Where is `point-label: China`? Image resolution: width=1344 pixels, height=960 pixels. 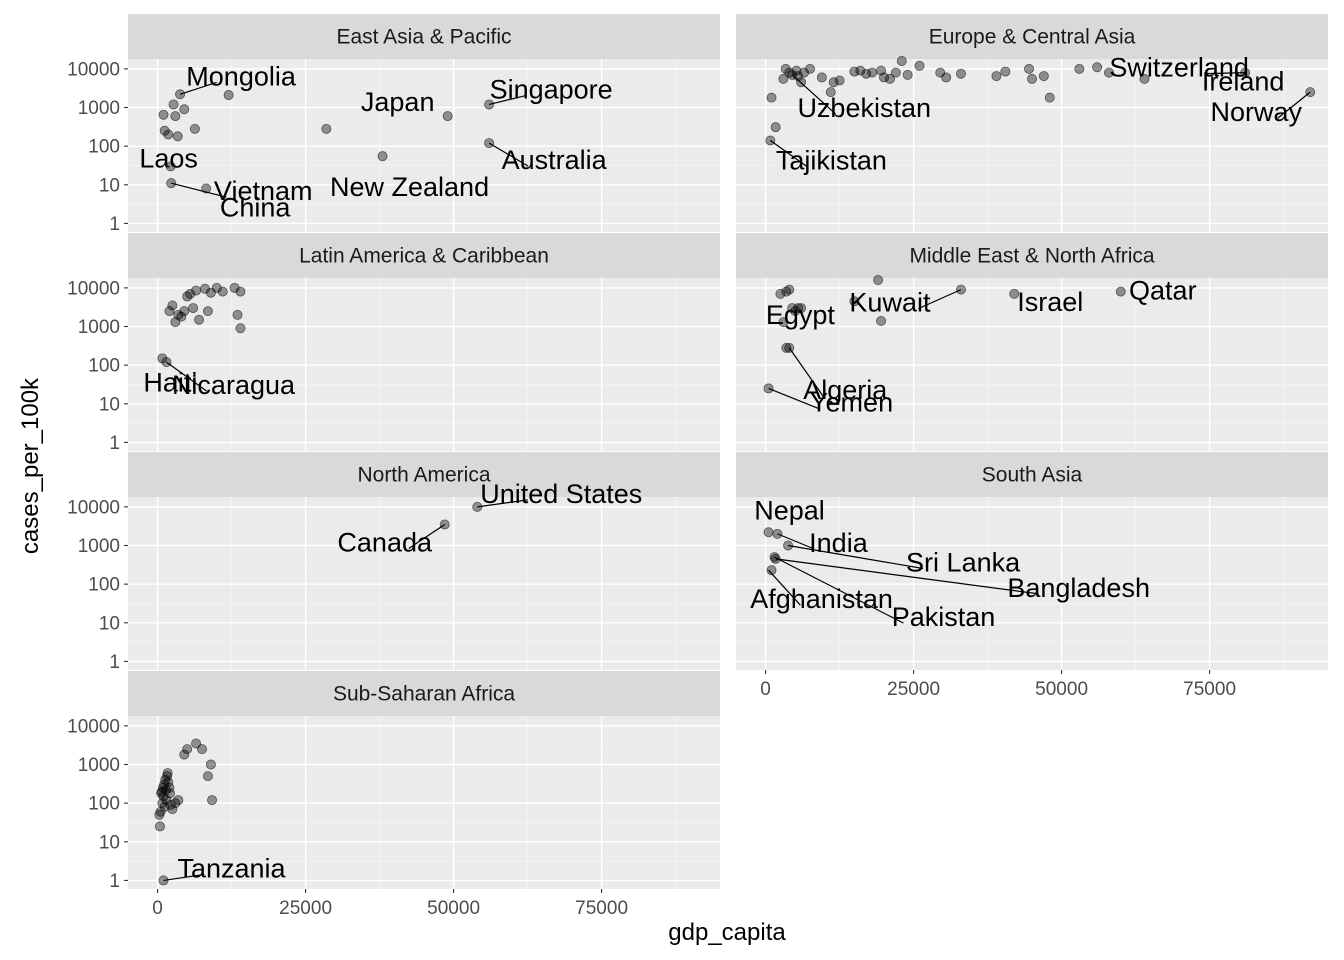 point-label: China is located at coordinates (256, 208).